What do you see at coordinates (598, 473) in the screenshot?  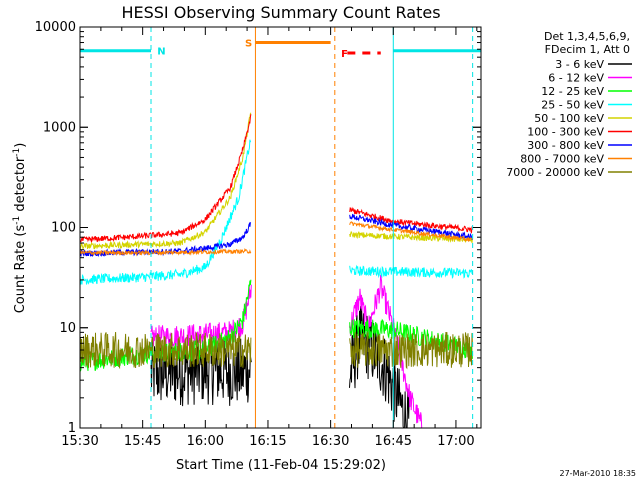 I see `footer-stamp: 27-Mar-2010 18:35` at bounding box center [598, 473].